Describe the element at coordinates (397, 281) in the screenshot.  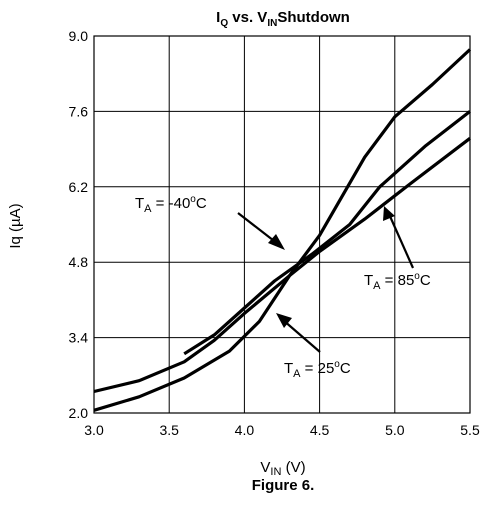
I see `series-label-85: TA = 85oC` at that location.